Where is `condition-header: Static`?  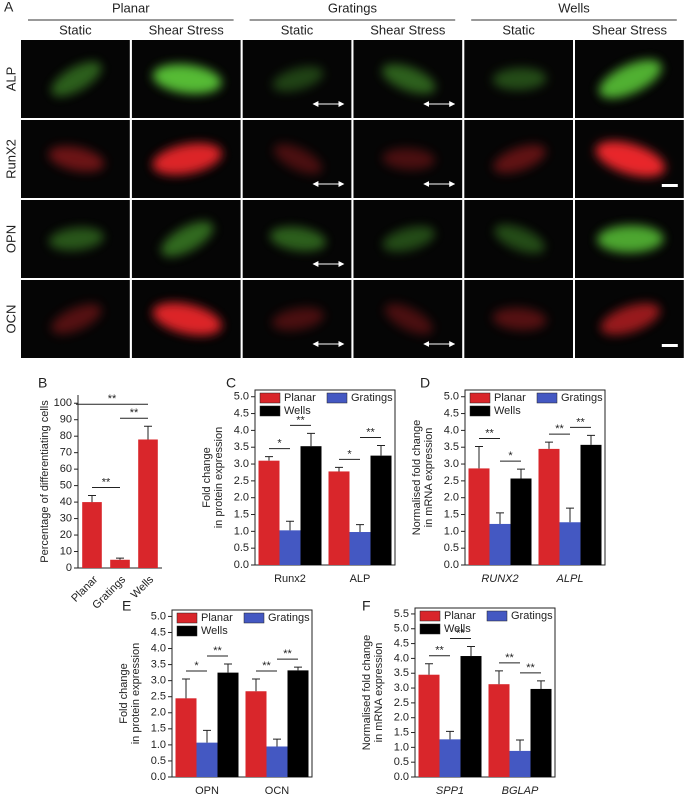
condition-header: Static is located at coordinates (75, 29).